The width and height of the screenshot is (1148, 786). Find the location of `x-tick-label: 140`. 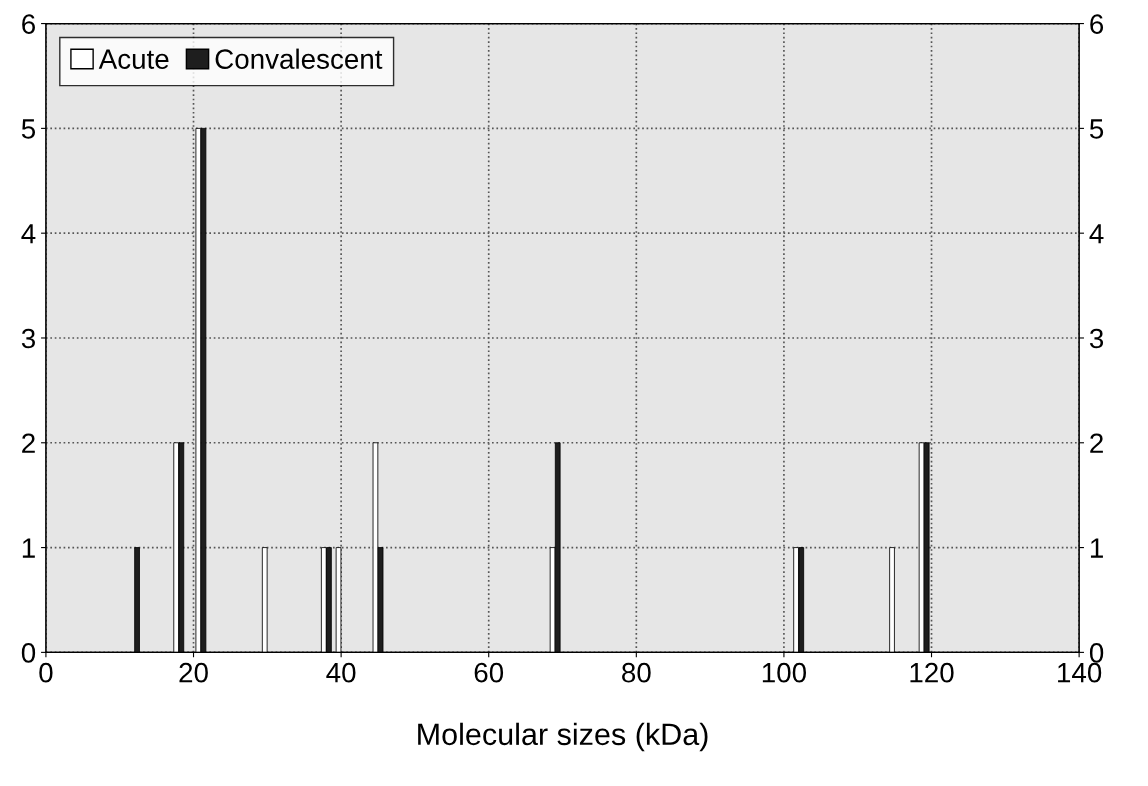

x-tick-label: 140 is located at coordinates (1080, 672).